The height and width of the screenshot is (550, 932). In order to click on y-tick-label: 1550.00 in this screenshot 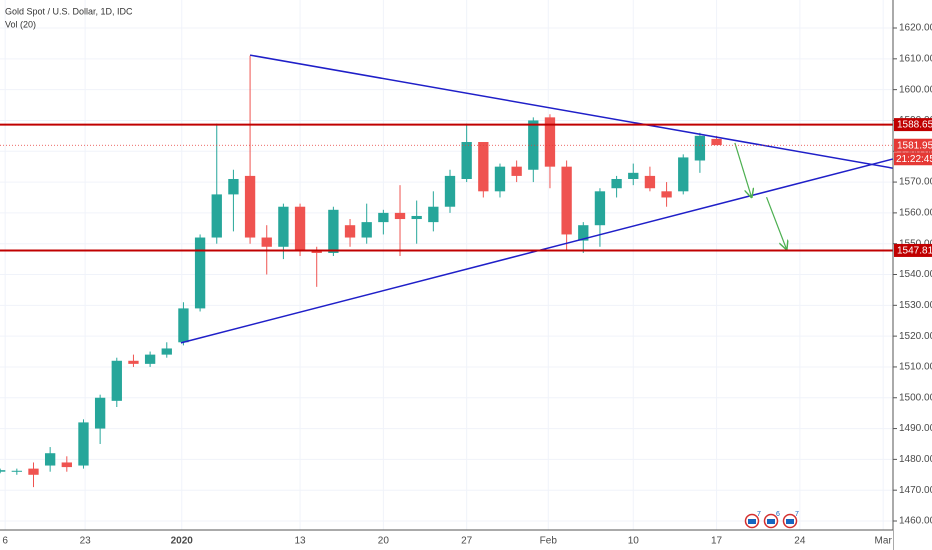, I will do `click(915, 243)`.